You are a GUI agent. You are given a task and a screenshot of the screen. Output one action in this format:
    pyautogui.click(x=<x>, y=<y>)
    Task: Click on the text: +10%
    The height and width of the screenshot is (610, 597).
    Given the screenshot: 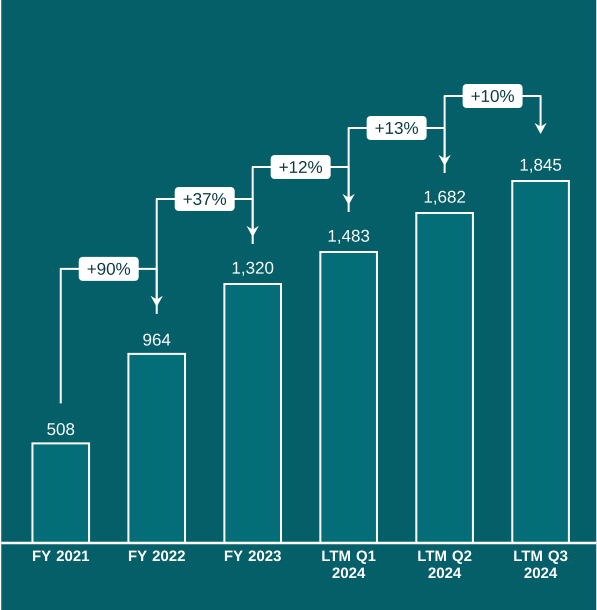 What is the action you would take?
    pyautogui.click(x=492, y=96)
    